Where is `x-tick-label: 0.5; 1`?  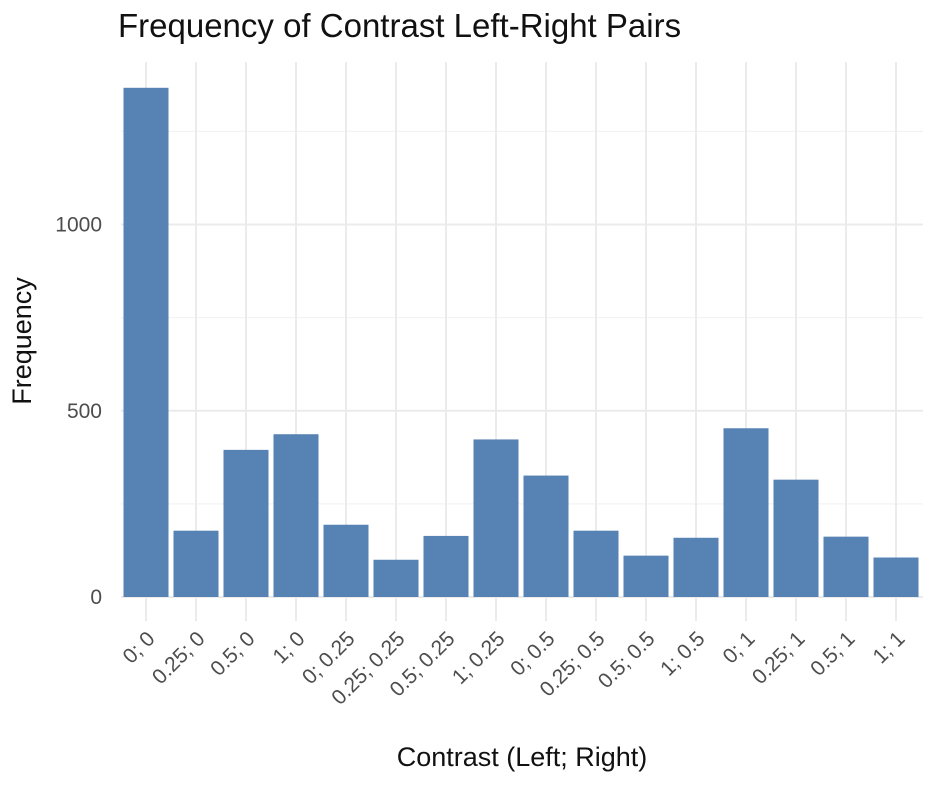
x-tick-label: 0.5; 1 is located at coordinates (832, 653).